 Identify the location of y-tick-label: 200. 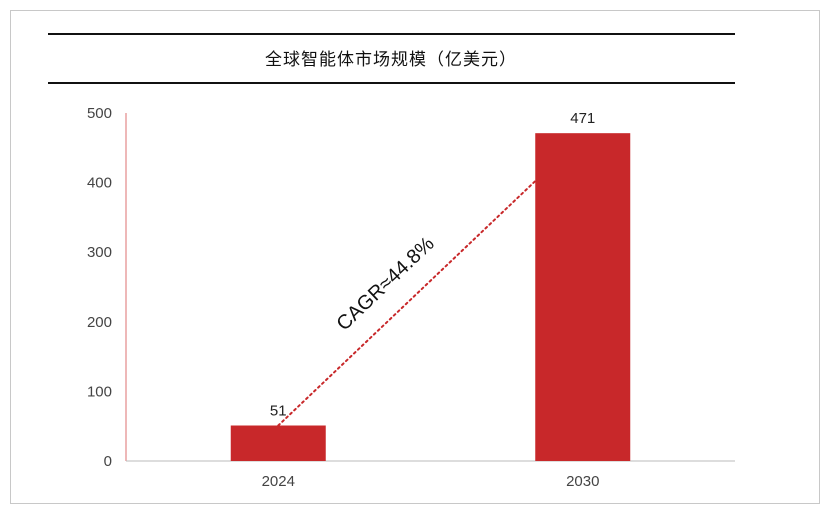
(99, 322).